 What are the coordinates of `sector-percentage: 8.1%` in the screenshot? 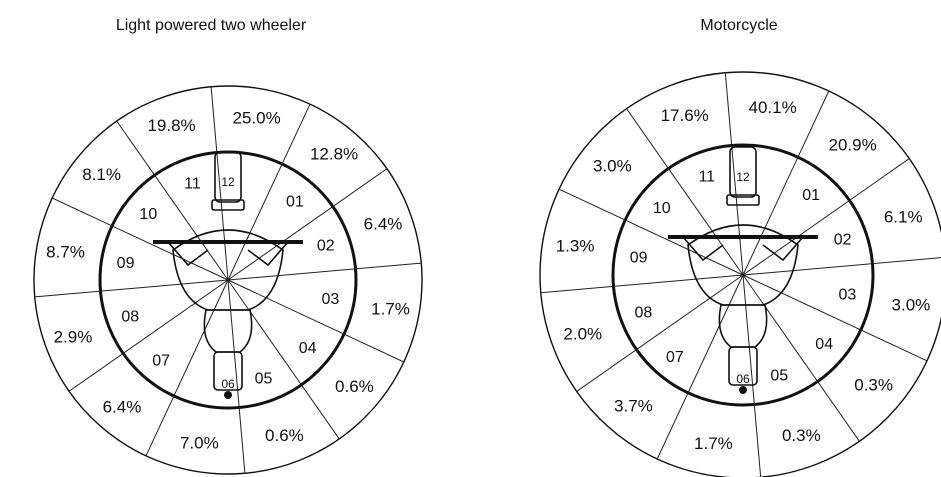 It's located at (101, 174).